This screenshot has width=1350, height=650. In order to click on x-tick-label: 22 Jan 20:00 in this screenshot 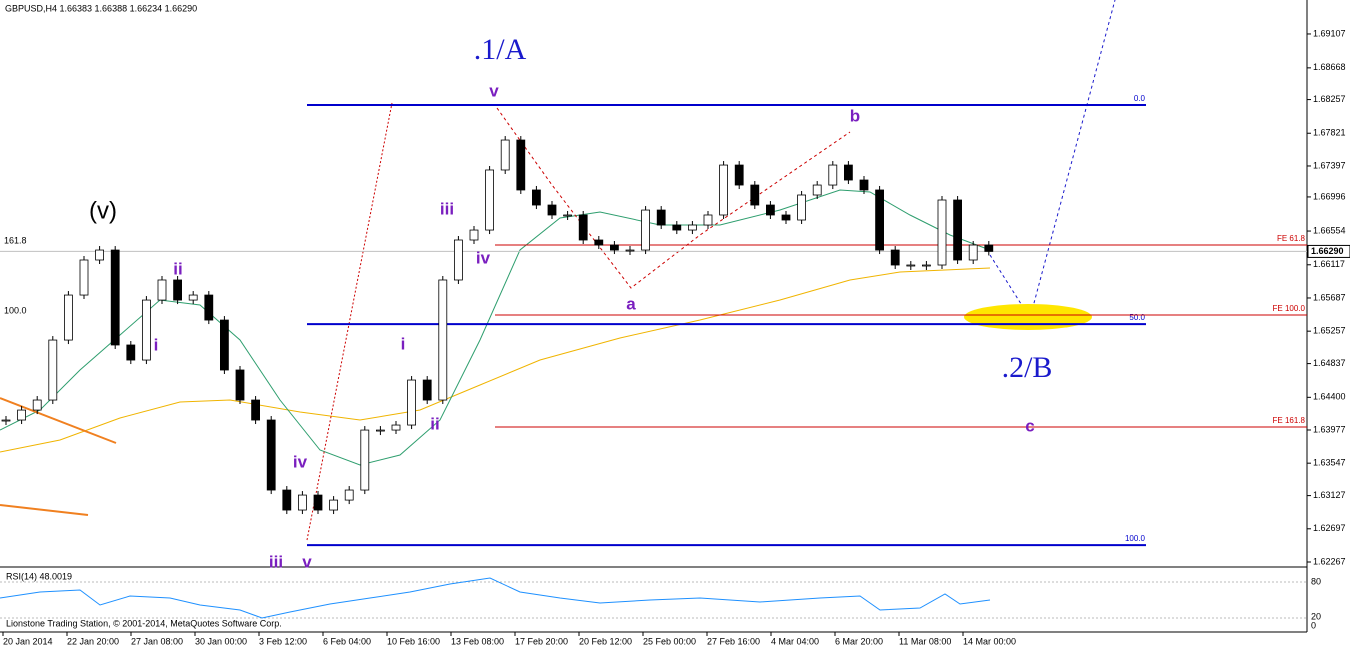, I will do `click(93, 641)`.